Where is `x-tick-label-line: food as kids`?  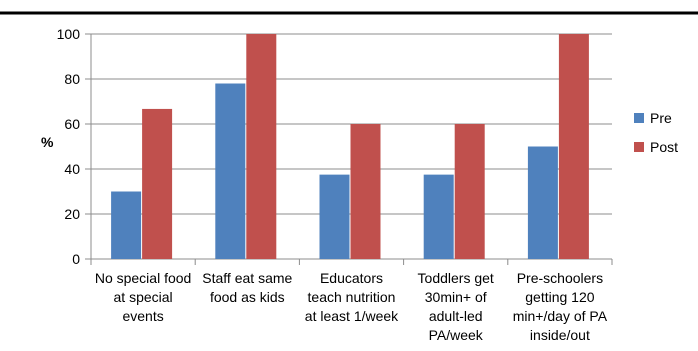
x-tick-label-line: food as kids is located at coordinates (247, 297).